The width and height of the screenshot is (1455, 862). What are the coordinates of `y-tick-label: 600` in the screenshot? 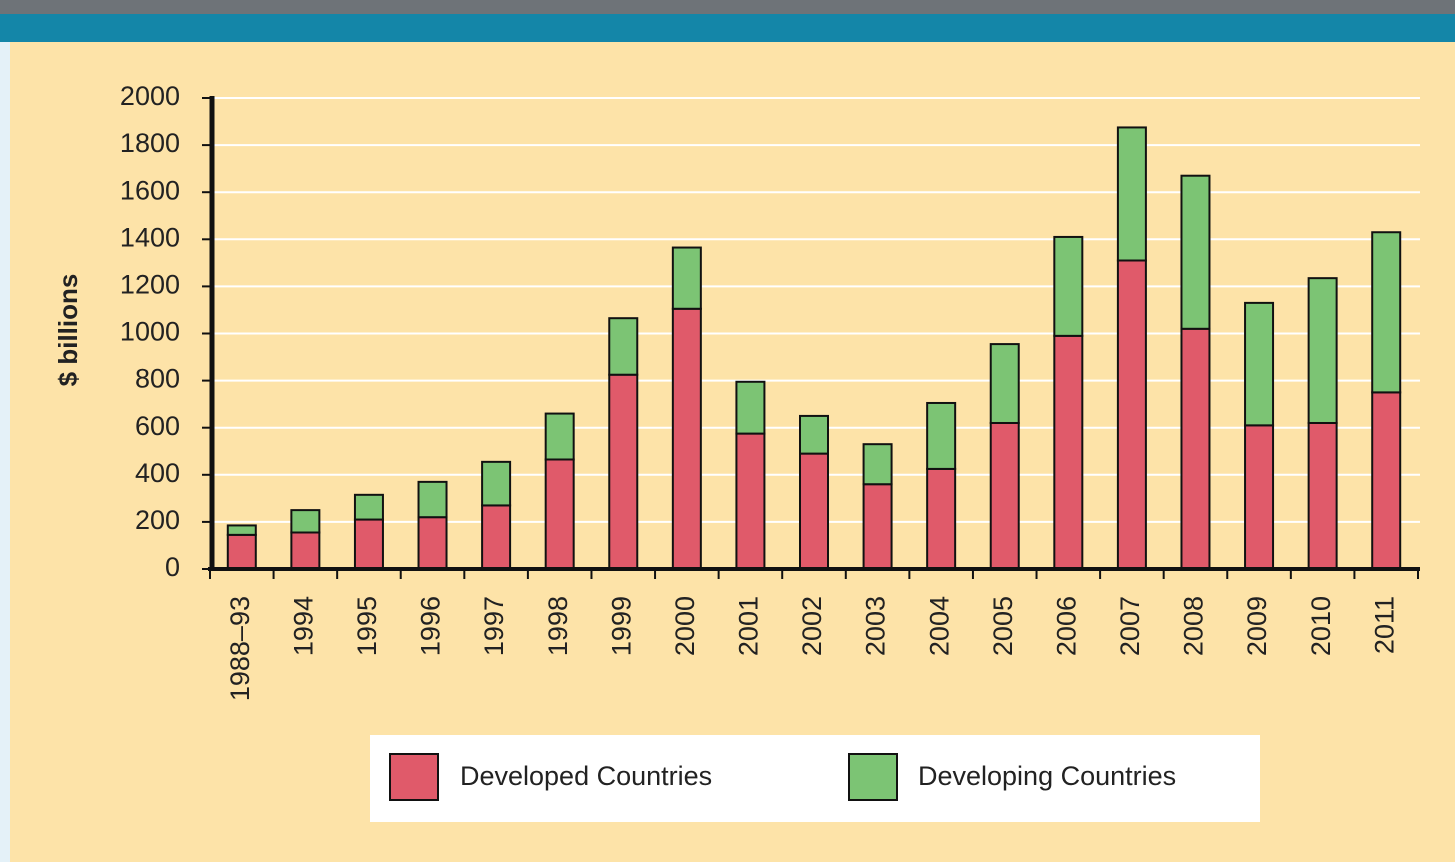 It's located at (157, 426).